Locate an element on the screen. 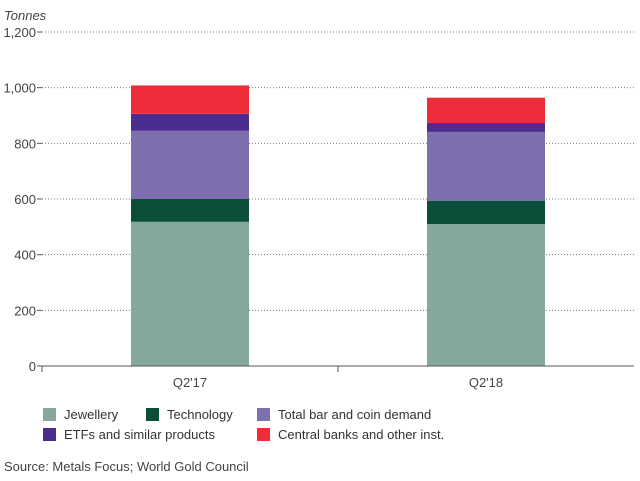 This screenshot has width=640, height=481. y-tick-label: 600 is located at coordinates (25, 199).